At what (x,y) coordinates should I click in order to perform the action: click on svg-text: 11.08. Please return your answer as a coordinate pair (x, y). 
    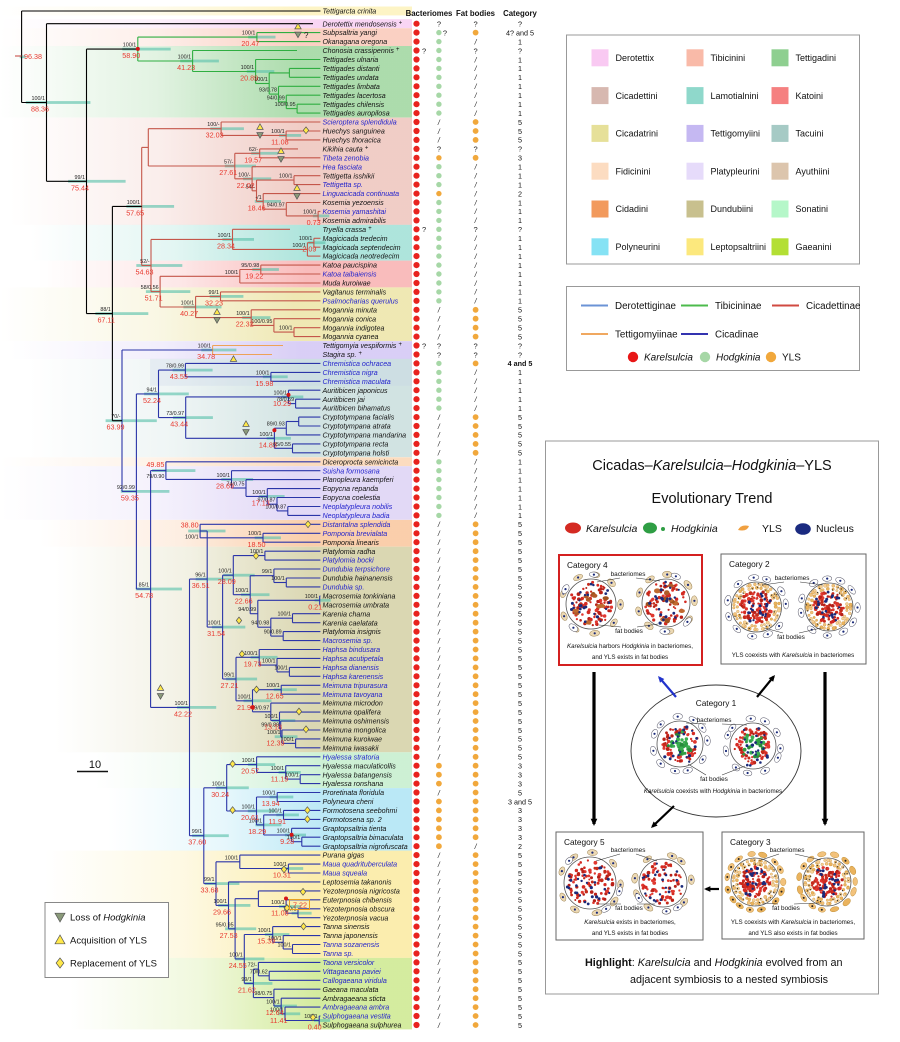
    Looking at the image, I should click on (279, 913).